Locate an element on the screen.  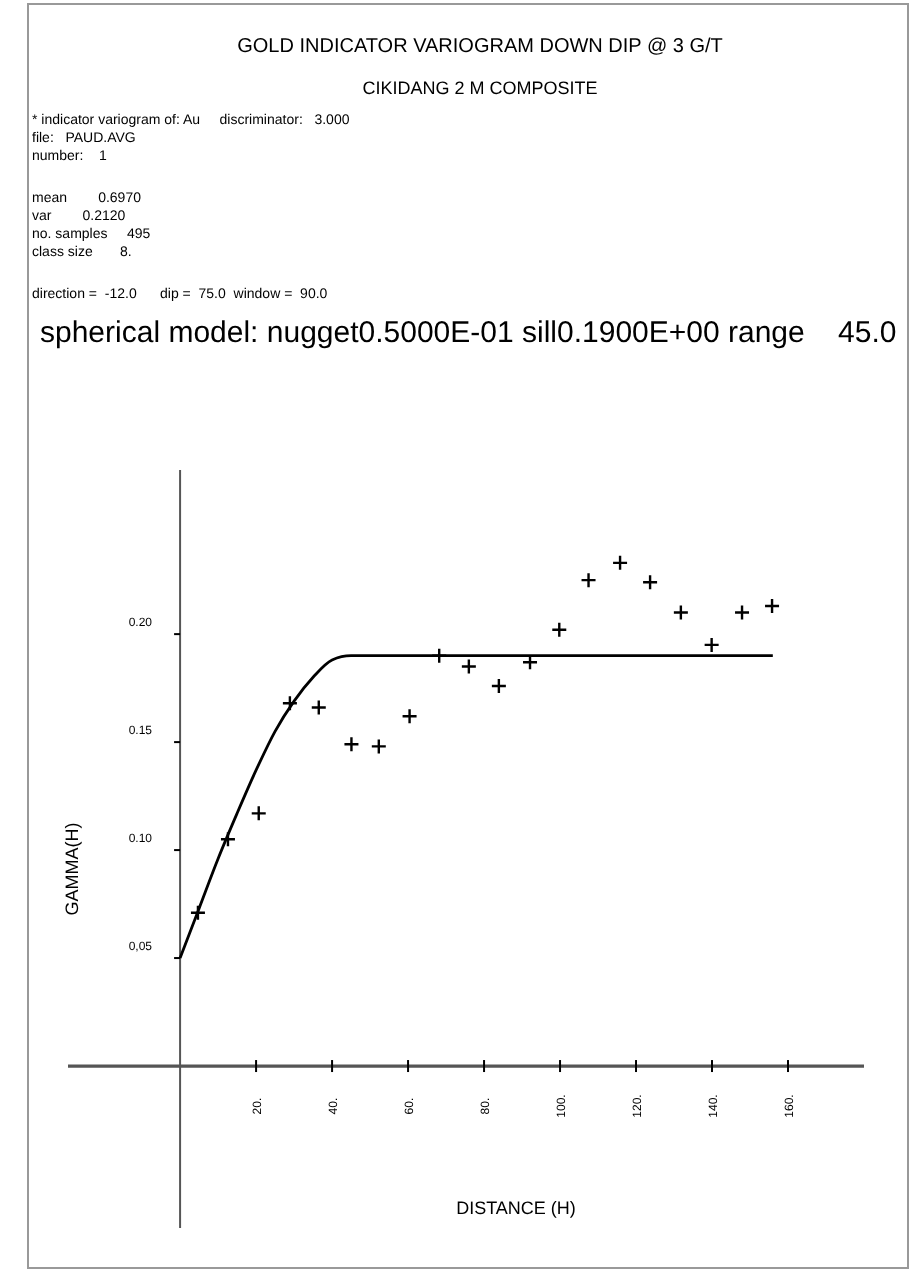
y-axis-title: GAMMA(H) is located at coordinates (72, 869).